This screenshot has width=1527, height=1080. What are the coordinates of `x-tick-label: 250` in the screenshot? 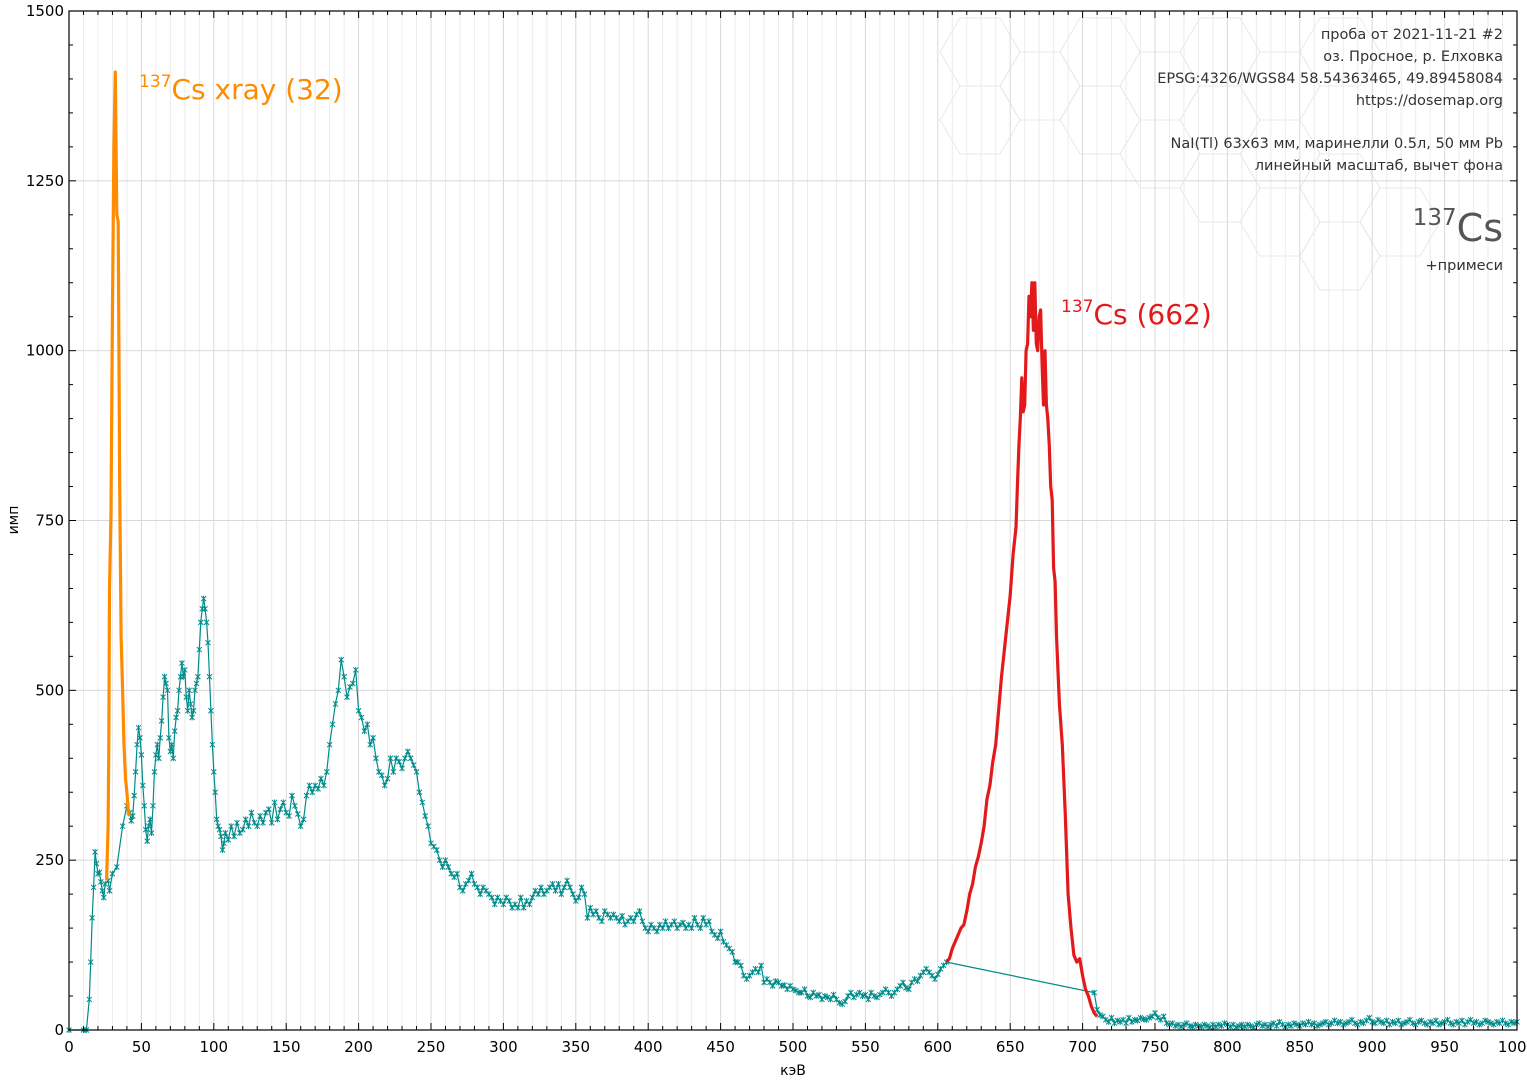 It's located at (431, 1047).